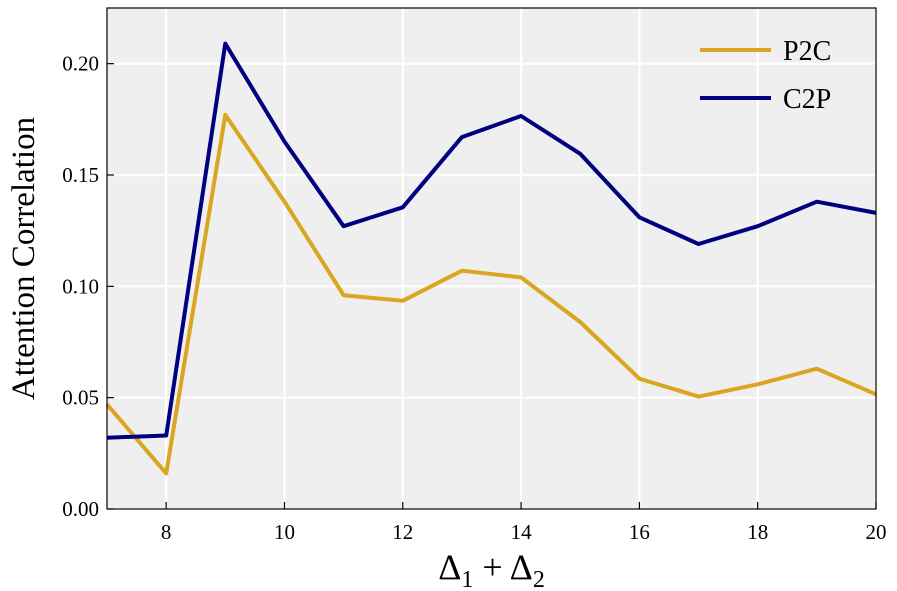 This screenshot has width=897, height=591. Describe the element at coordinates (807, 51) in the screenshot. I see `legend-label-p2c: P2C` at that location.